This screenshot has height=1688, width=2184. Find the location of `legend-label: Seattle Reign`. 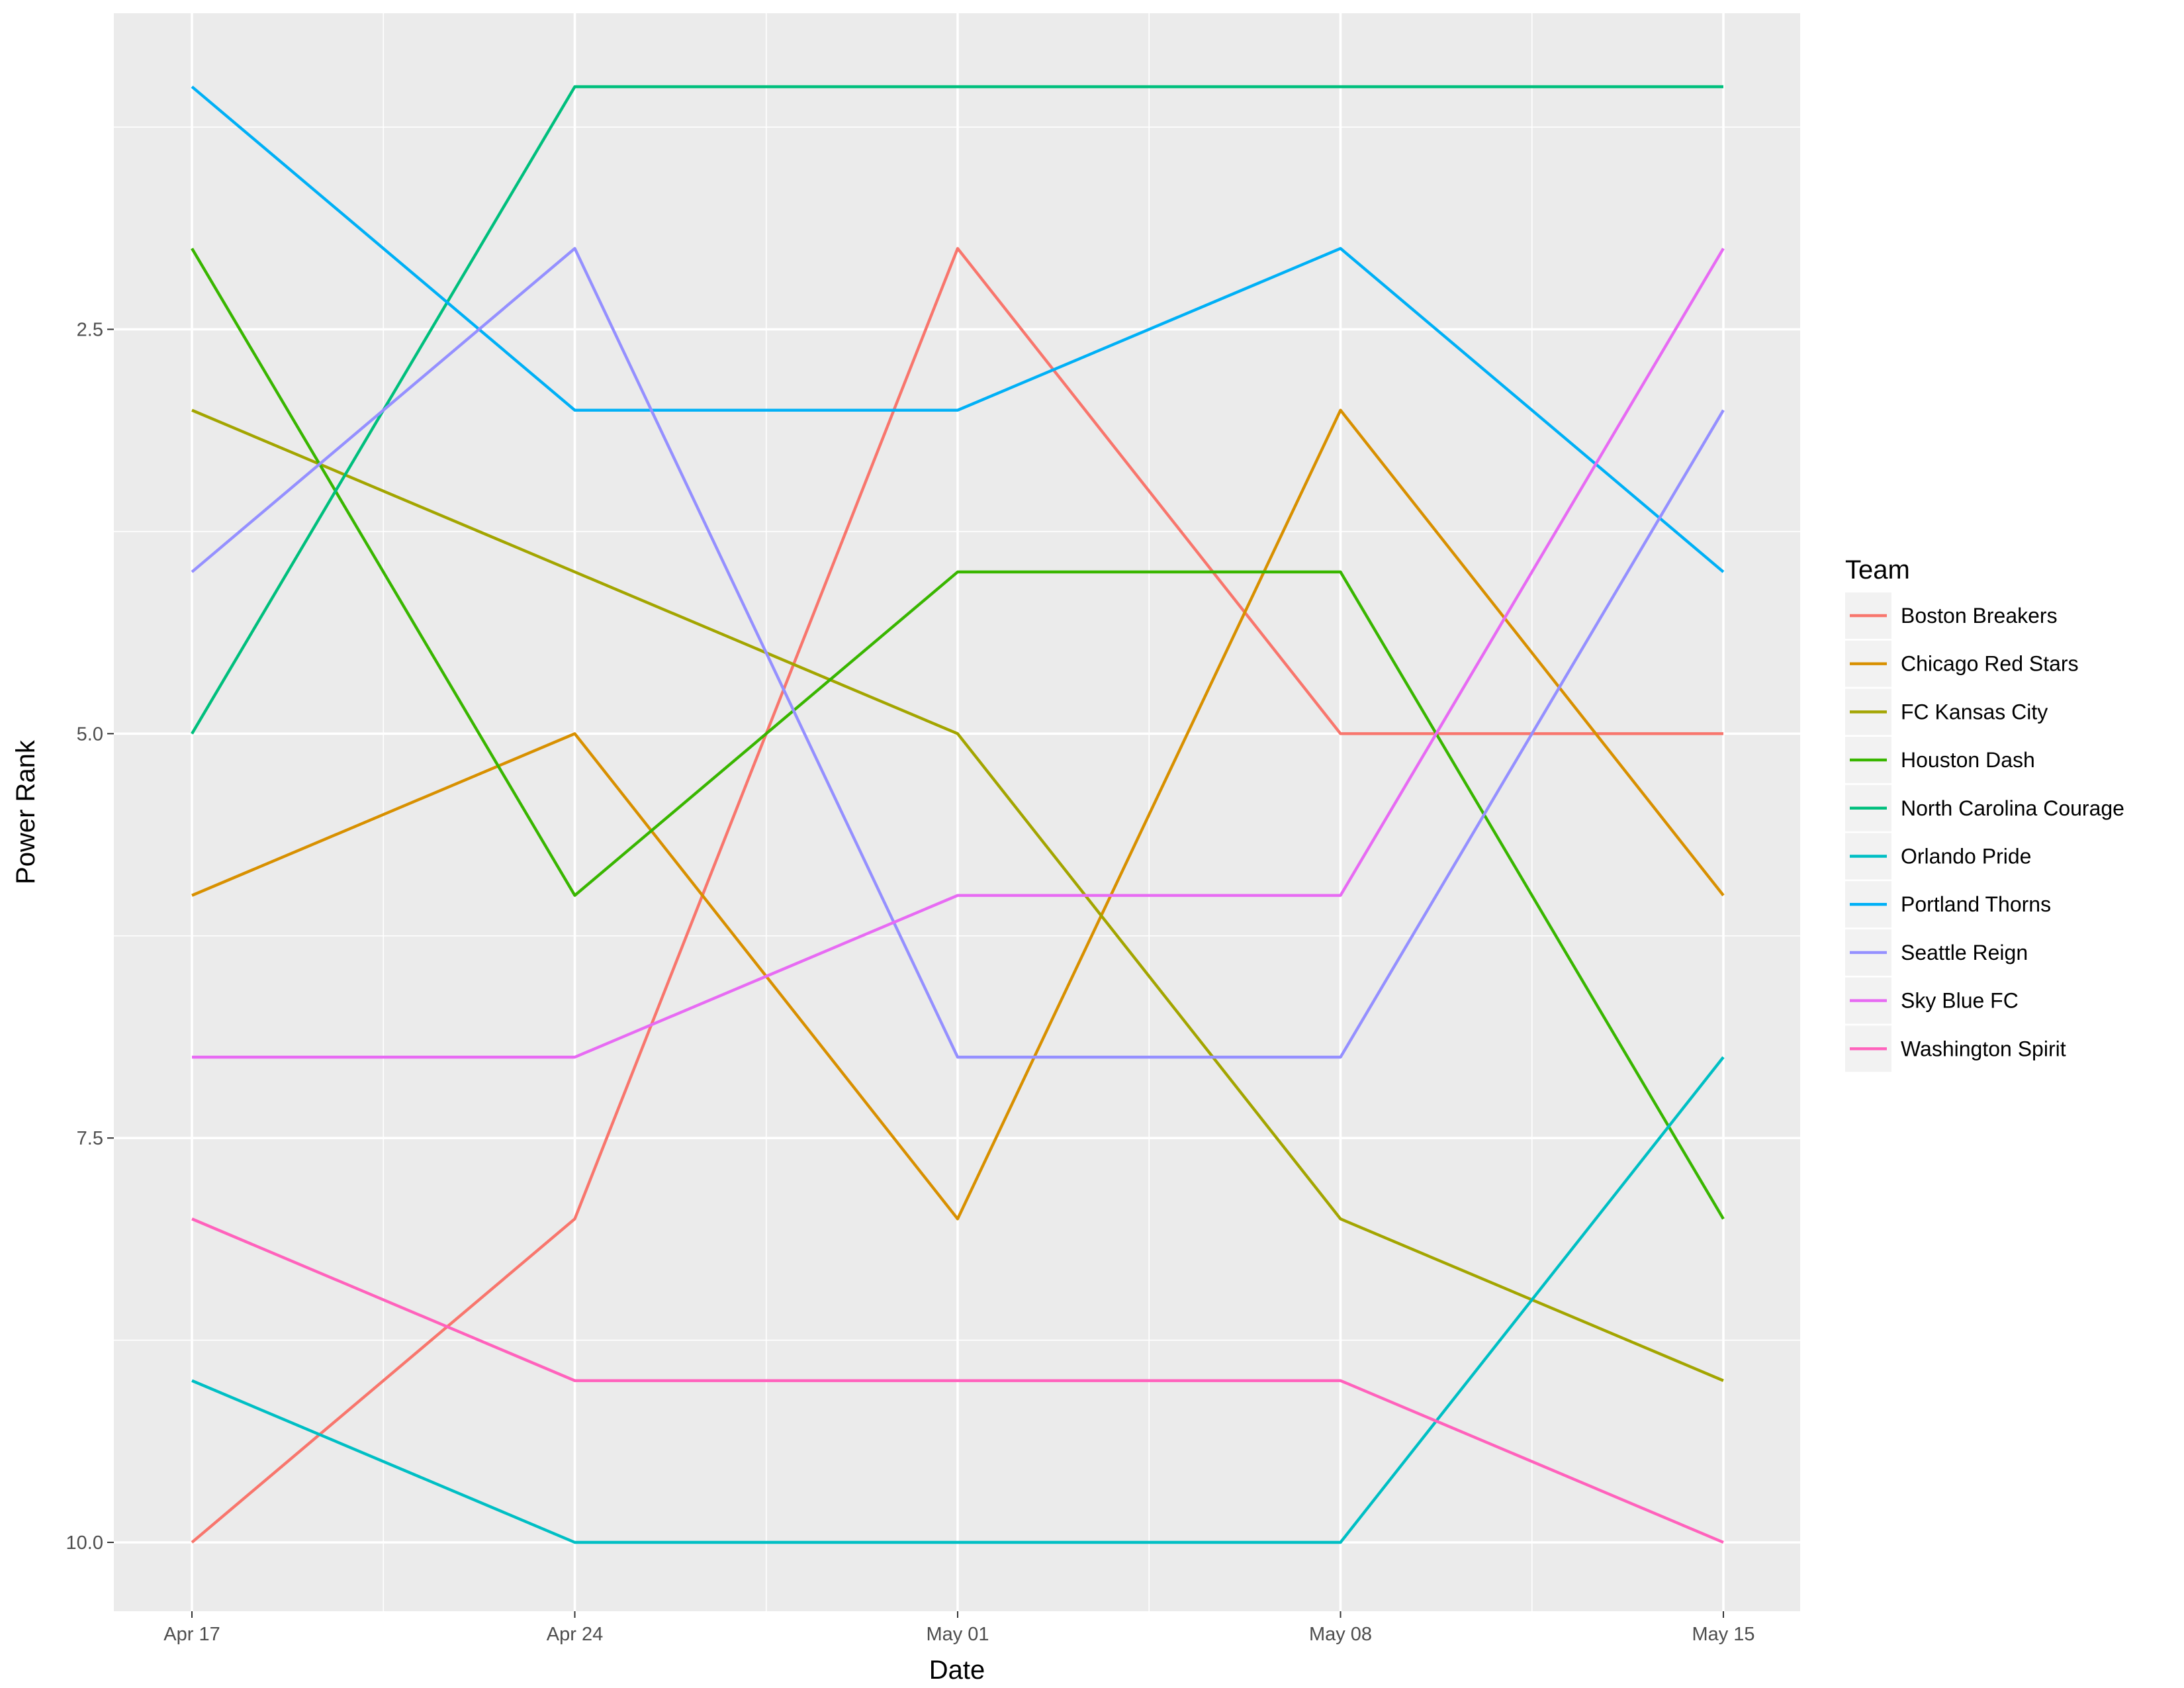

legend-label: Seattle Reign is located at coordinates (1965, 952).